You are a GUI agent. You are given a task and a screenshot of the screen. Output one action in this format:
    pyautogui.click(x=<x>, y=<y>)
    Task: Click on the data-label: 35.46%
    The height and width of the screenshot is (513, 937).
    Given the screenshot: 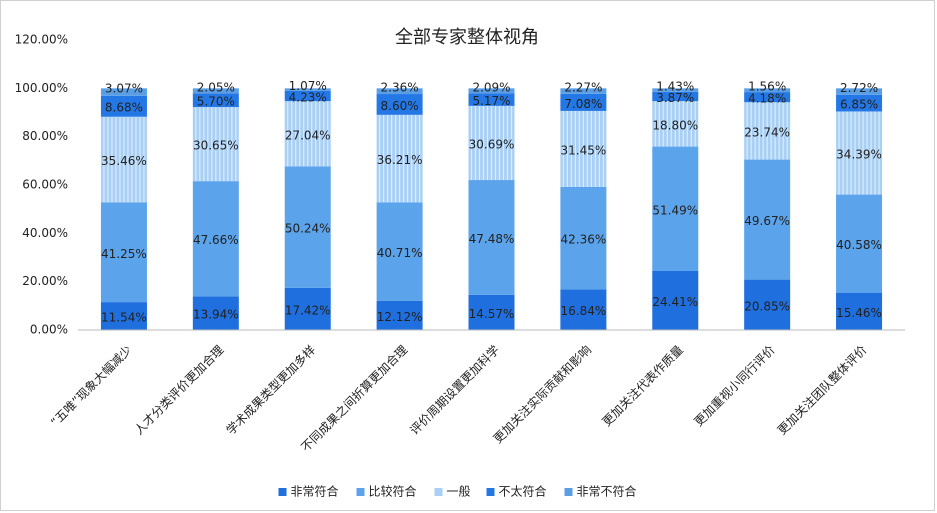 What is the action you would take?
    pyautogui.click(x=124, y=161)
    